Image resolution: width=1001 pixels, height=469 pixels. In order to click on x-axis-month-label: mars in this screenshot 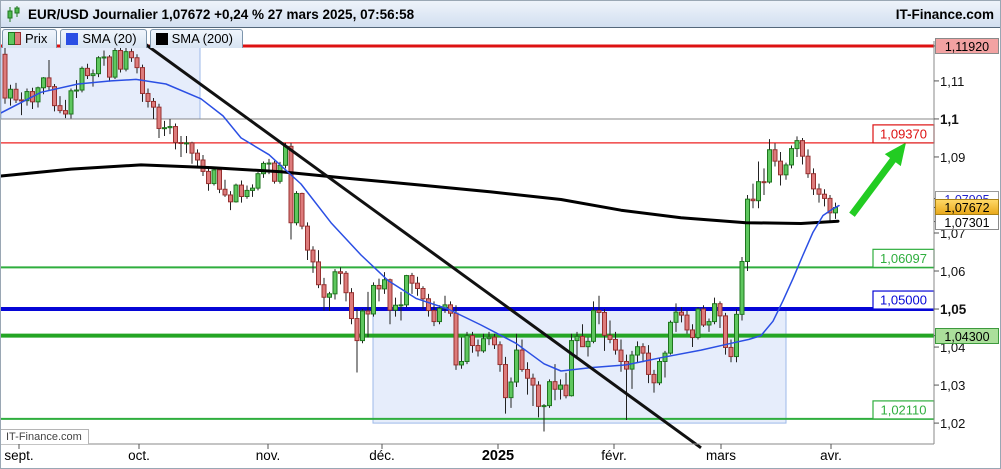, I will do `click(721, 455)`.